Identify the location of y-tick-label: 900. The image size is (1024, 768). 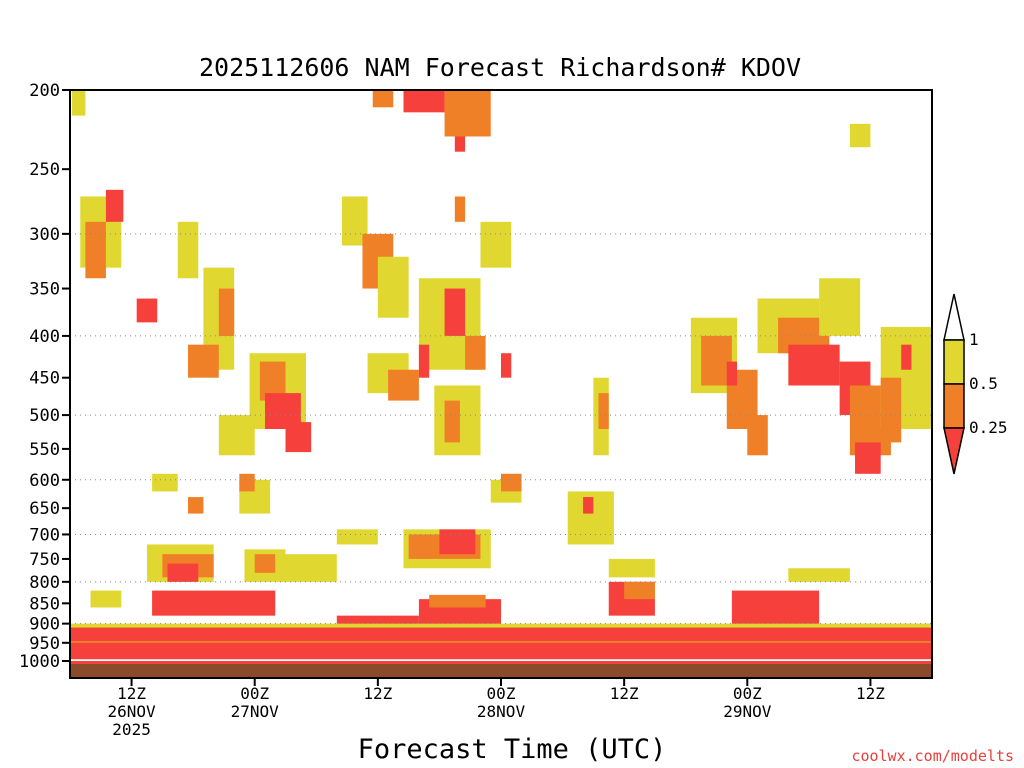
(44, 625).